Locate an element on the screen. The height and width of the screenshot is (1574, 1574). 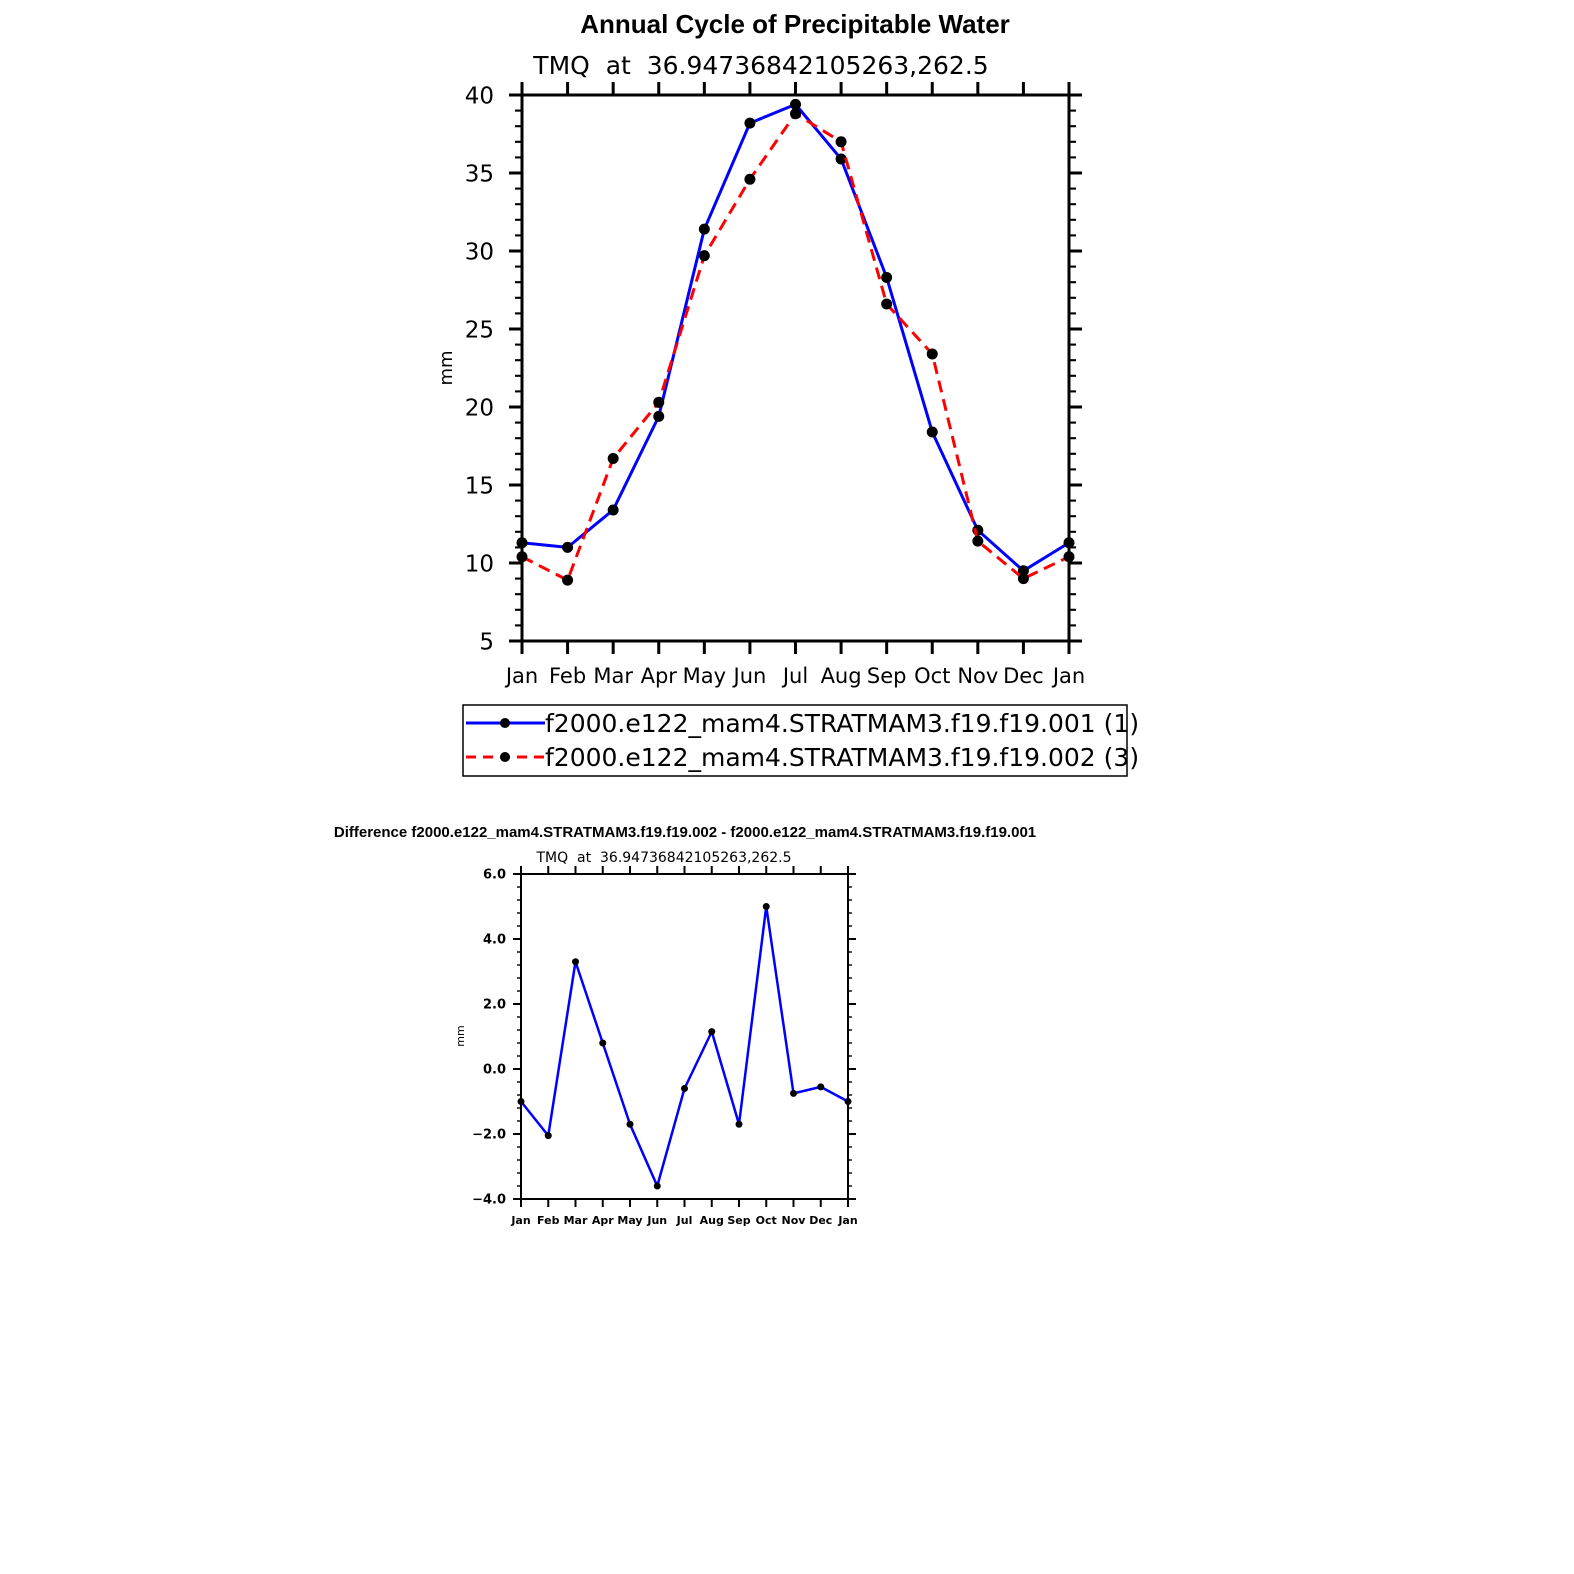
chart-title: Annual Cycle of Precipitable Water is located at coordinates (795, 24).